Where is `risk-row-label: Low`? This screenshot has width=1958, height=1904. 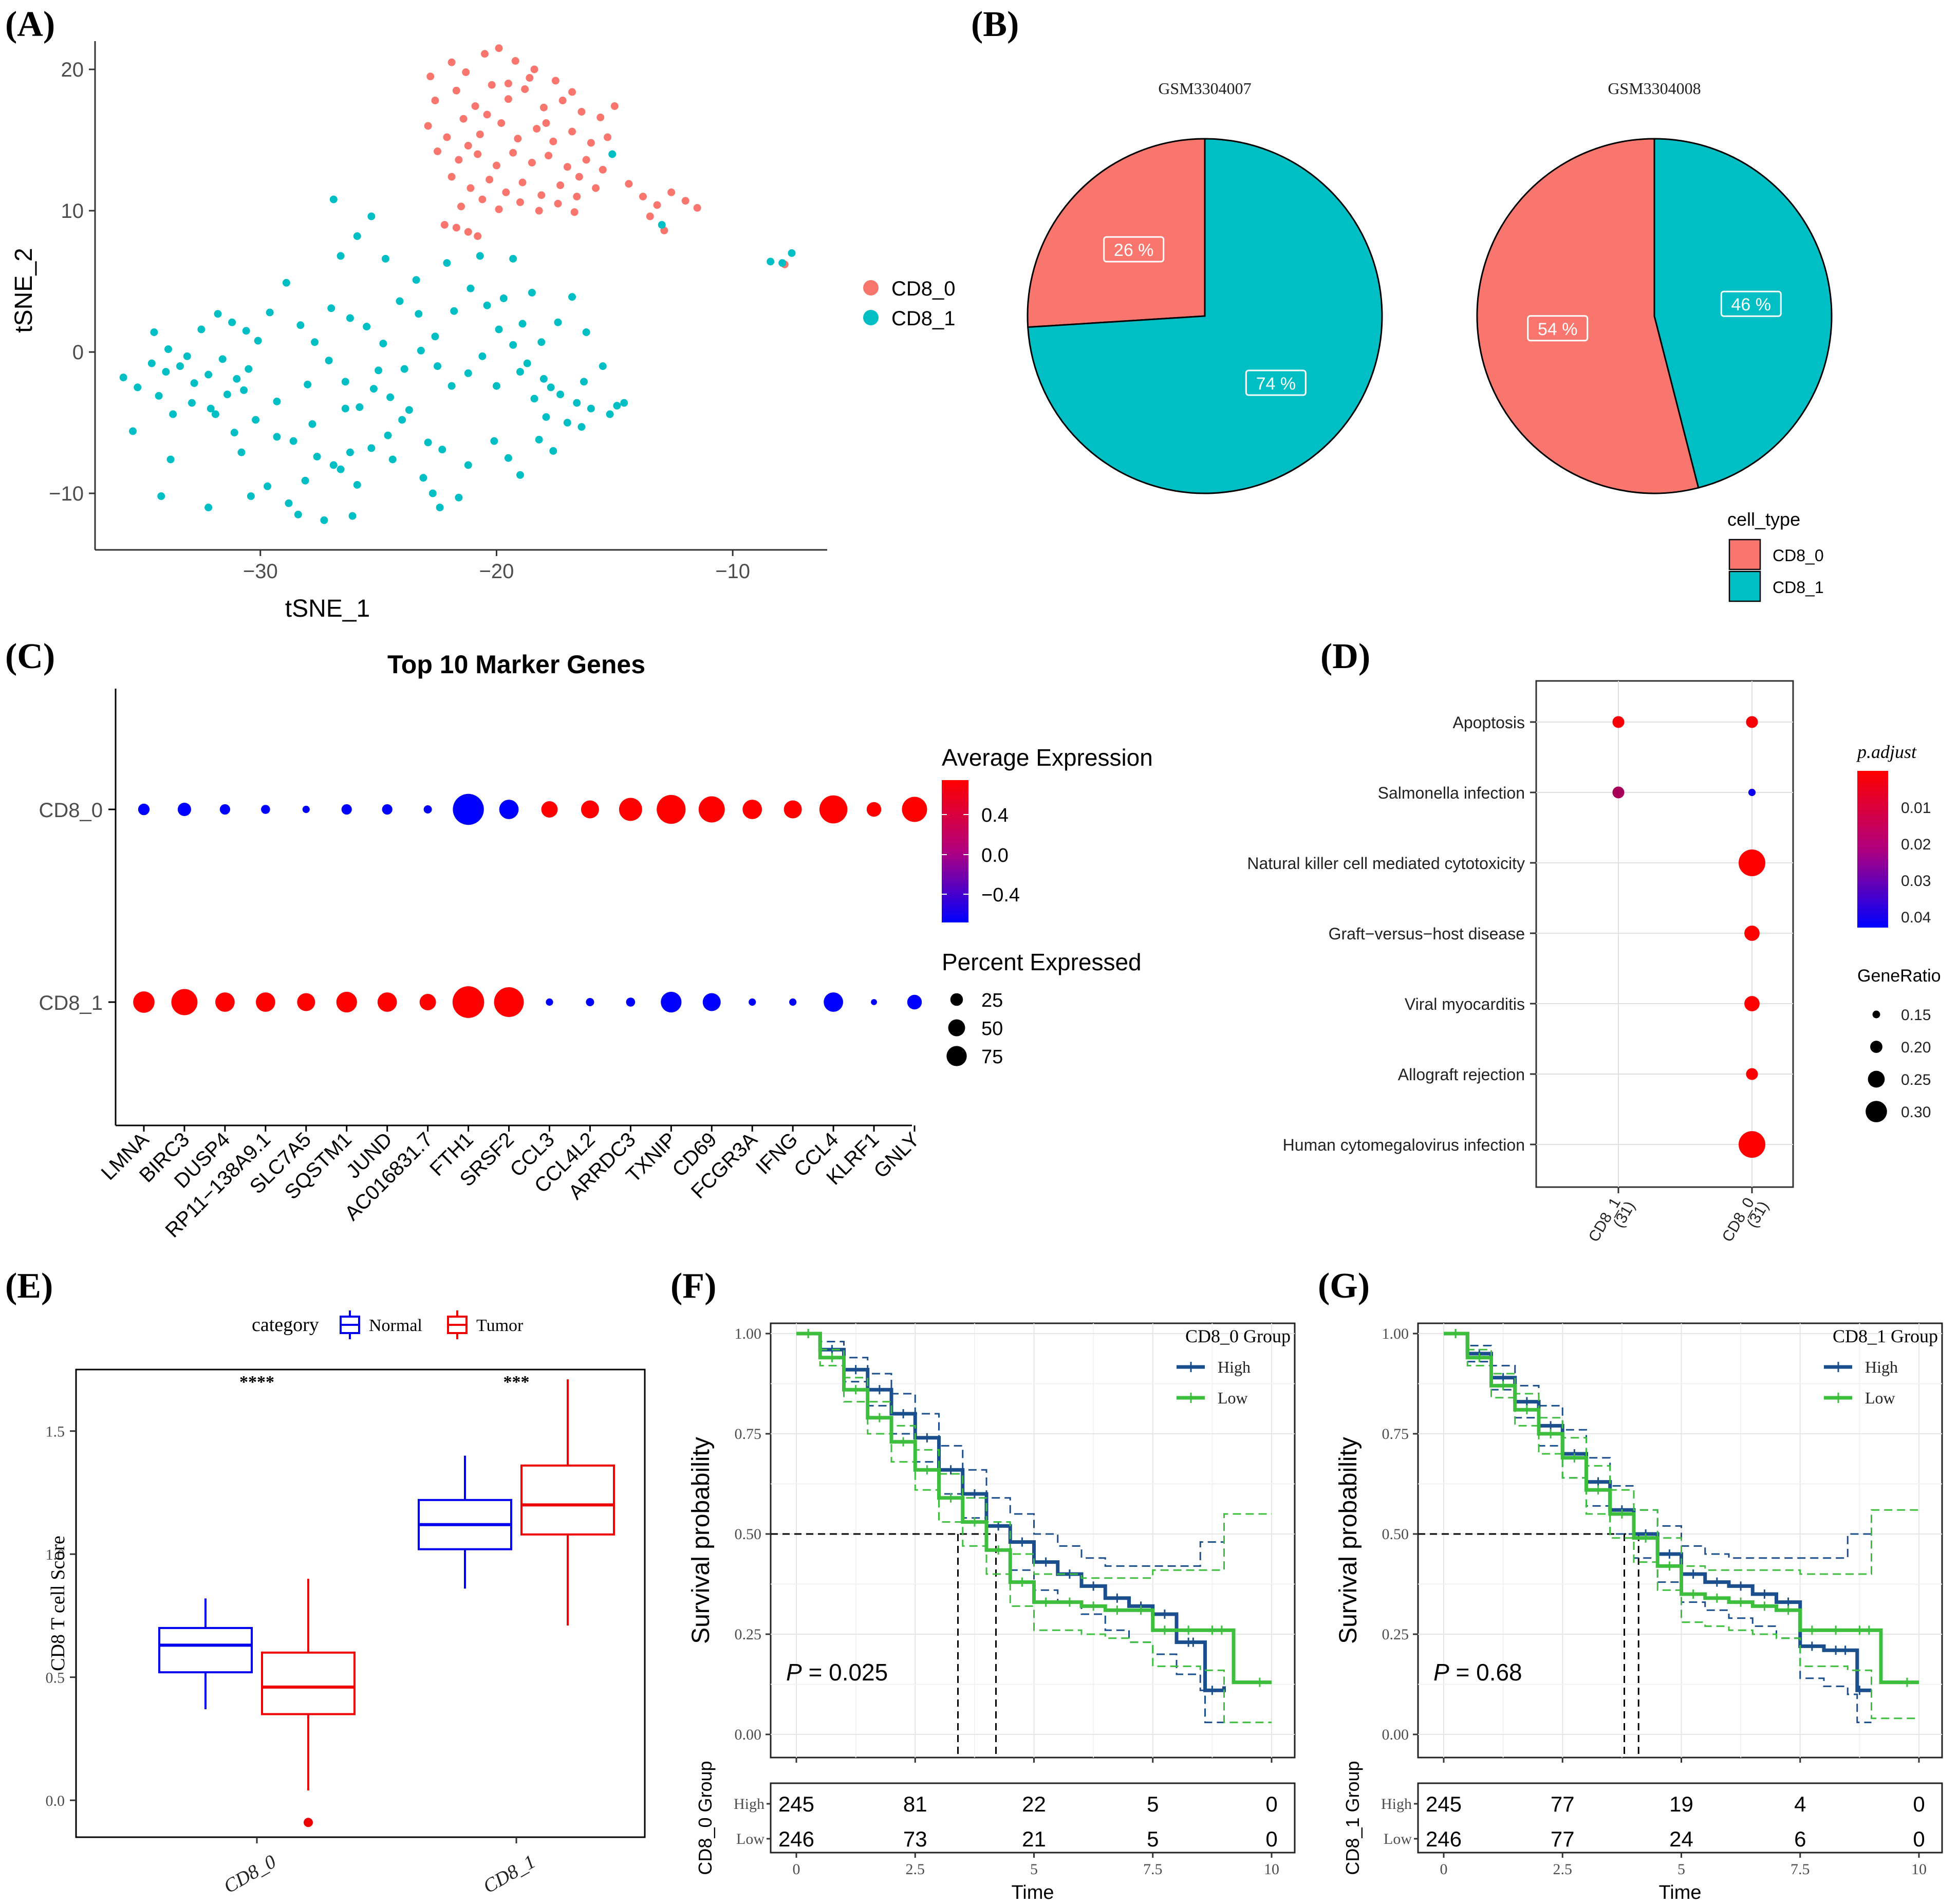
risk-row-label: Low is located at coordinates (750, 1839).